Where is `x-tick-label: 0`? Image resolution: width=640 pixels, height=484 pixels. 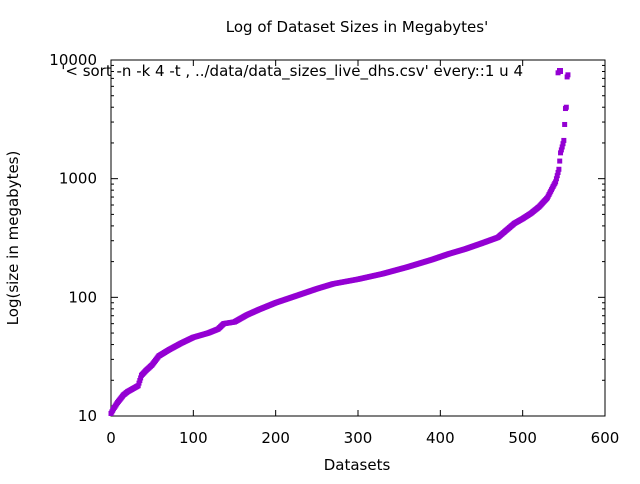 x-tick-label: 0 is located at coordinates (111, 438).